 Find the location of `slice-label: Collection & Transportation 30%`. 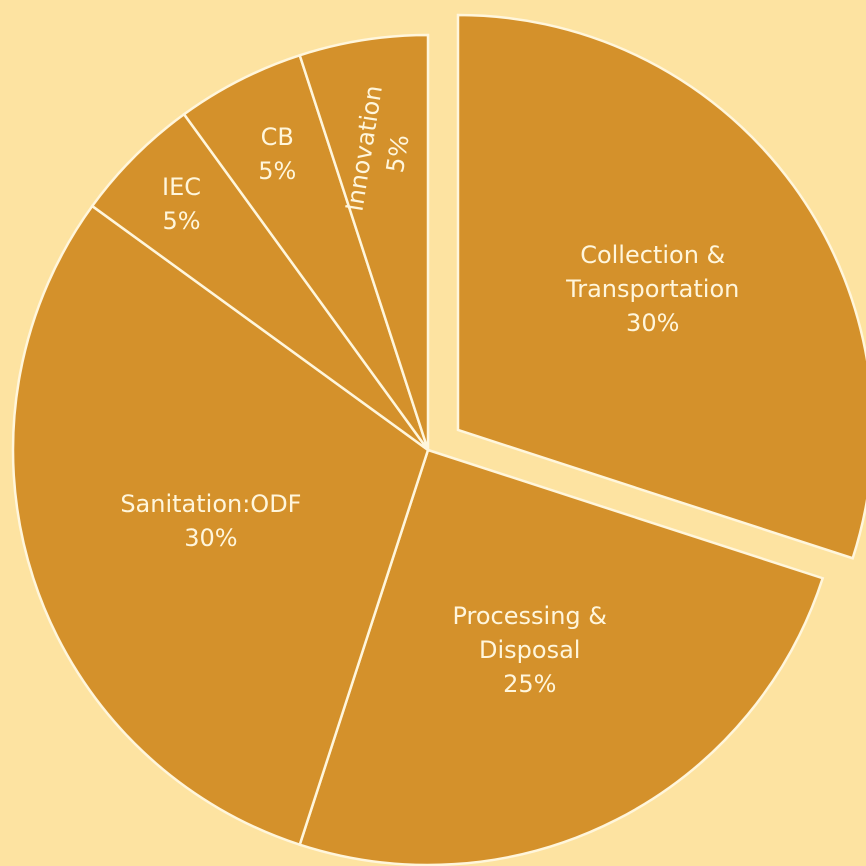

slice-label: Collection & Transportation 30% is located at coordinates (653, 289).